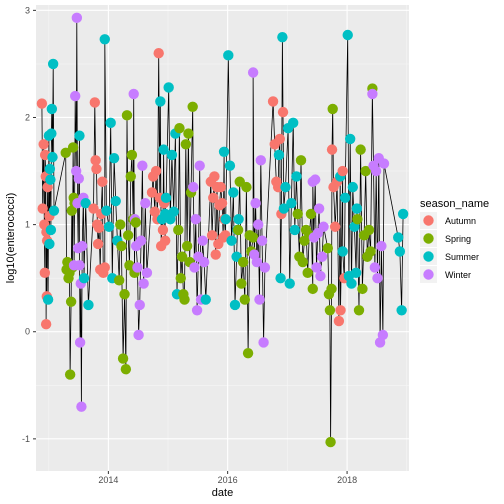  I want to click on legend-label-winter: Winter, so click(458, 275).